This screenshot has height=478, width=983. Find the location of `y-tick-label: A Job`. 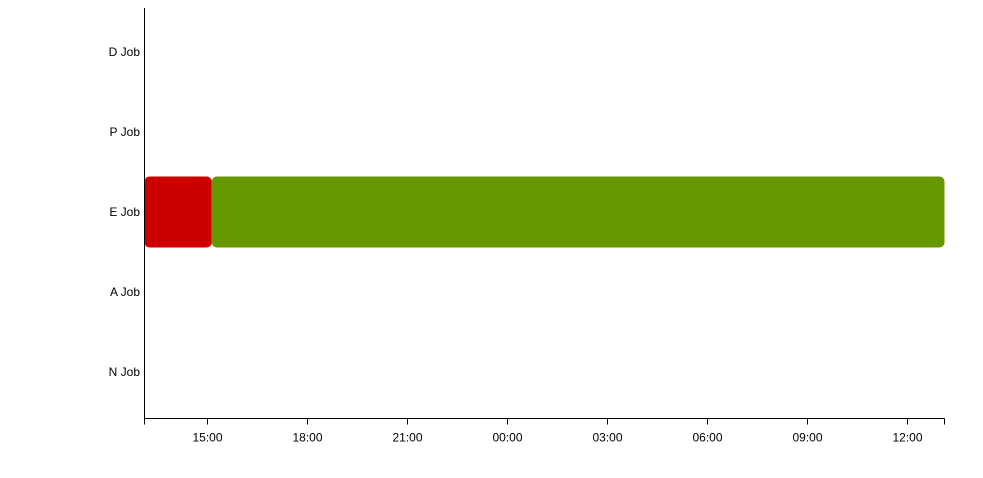

y-tick-label: A Job is located at coordinates (125, 292).